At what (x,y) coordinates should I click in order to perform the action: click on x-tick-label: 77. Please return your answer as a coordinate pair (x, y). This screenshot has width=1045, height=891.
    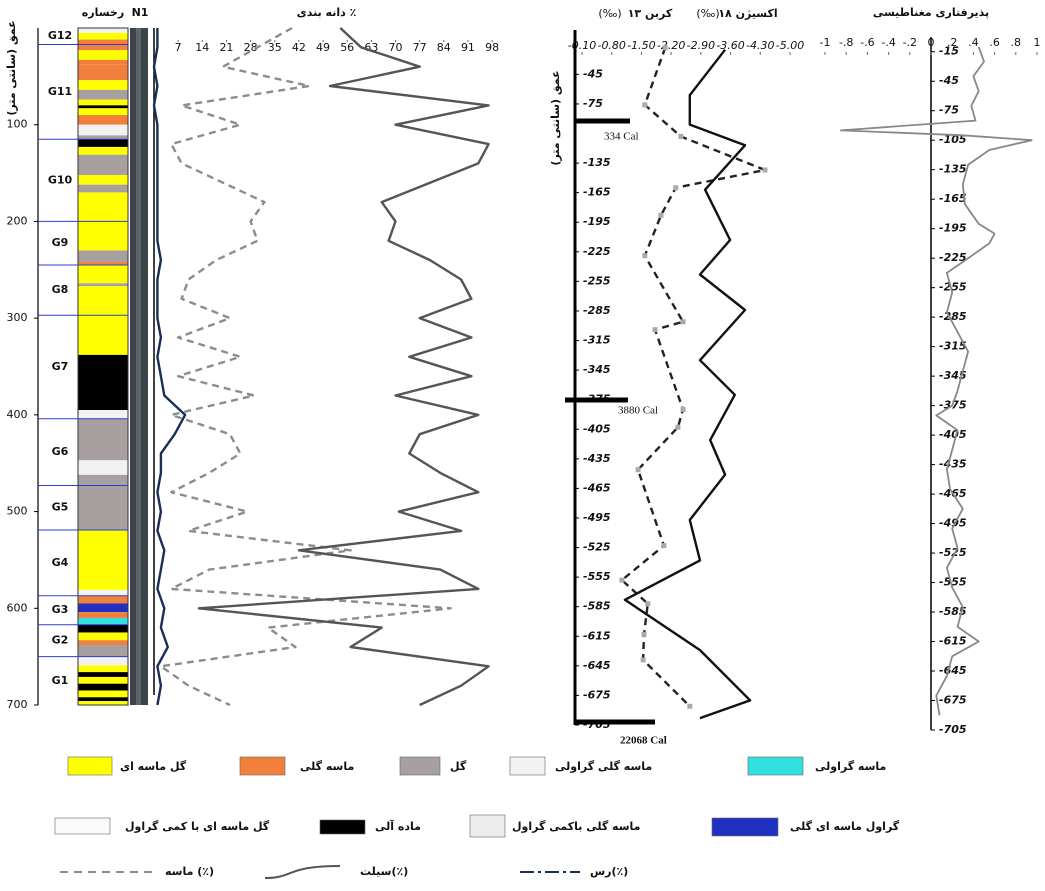
    Looking at the image, I should click on (420, 47).